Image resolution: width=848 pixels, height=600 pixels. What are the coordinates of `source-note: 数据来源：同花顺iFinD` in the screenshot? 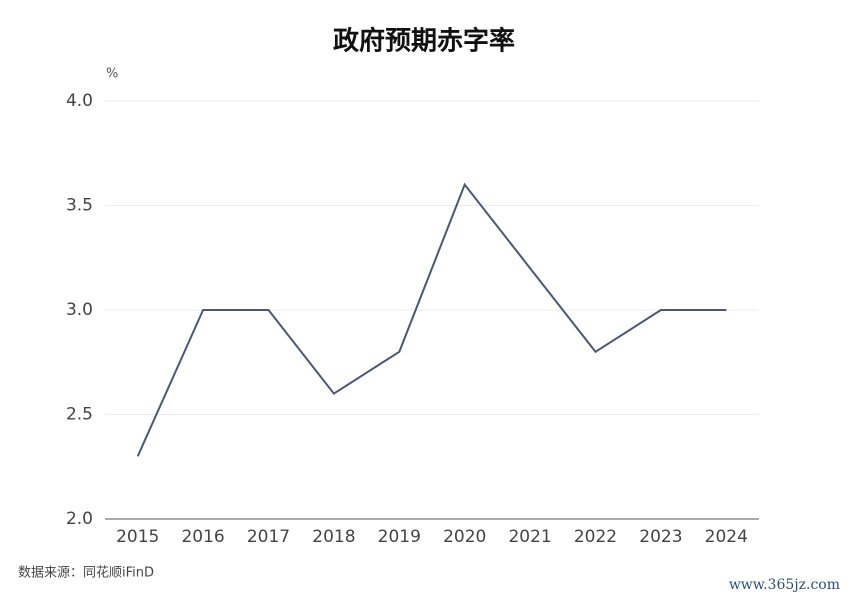 It's located at (86, 573).